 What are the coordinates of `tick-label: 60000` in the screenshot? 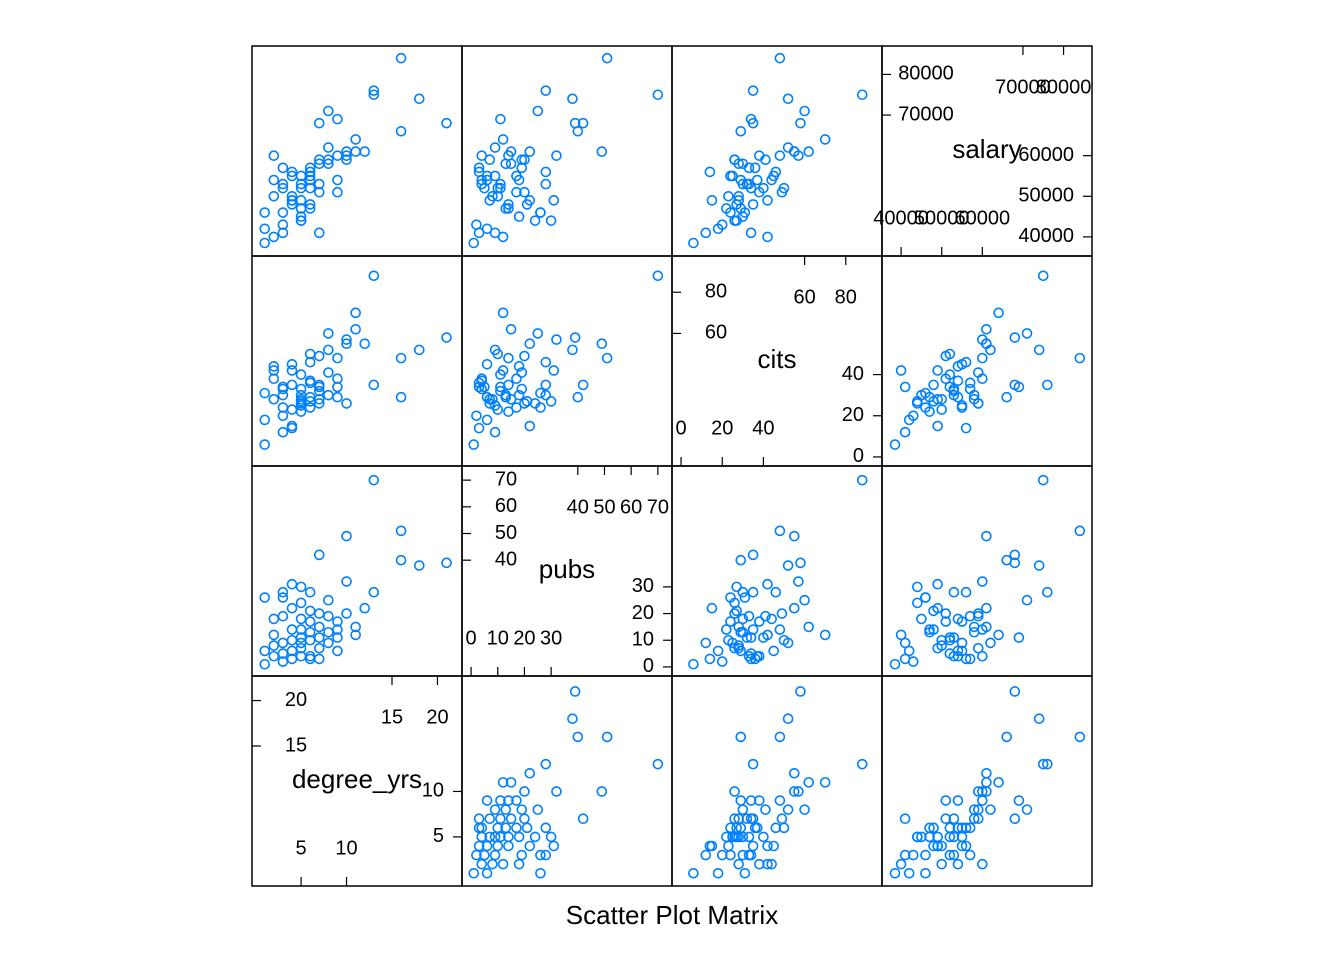 It's located at (983, 218).